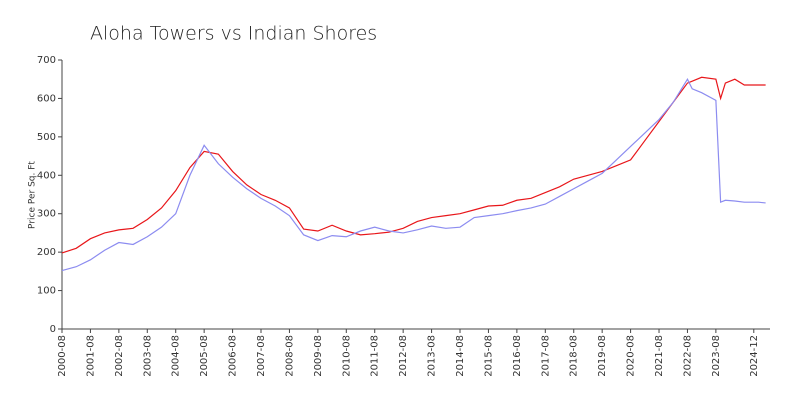 This screenshot has width=800, height=404. I want to click on x-tick-label: 2003-08, so click(147, 356).